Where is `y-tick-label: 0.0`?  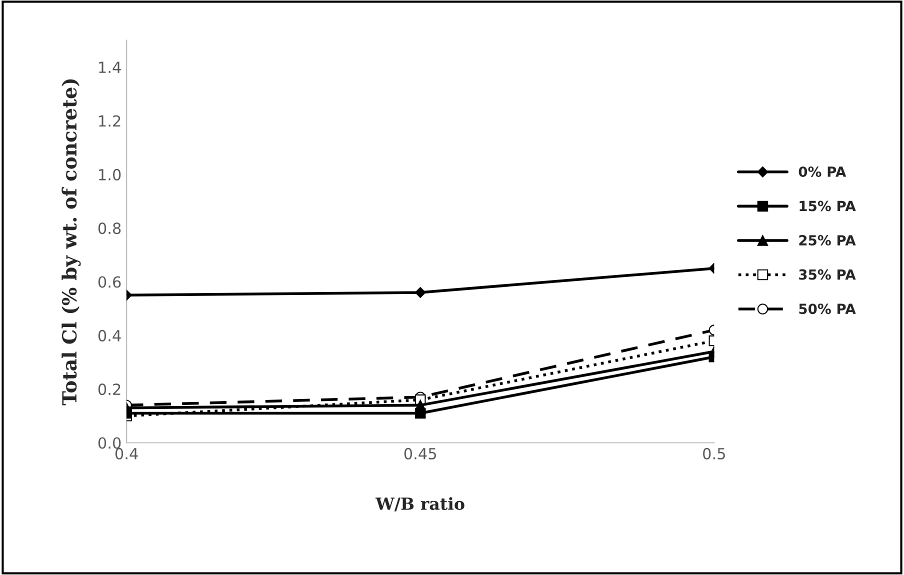
y-tick-label: 0.0 is located at coordinates (109, 443).